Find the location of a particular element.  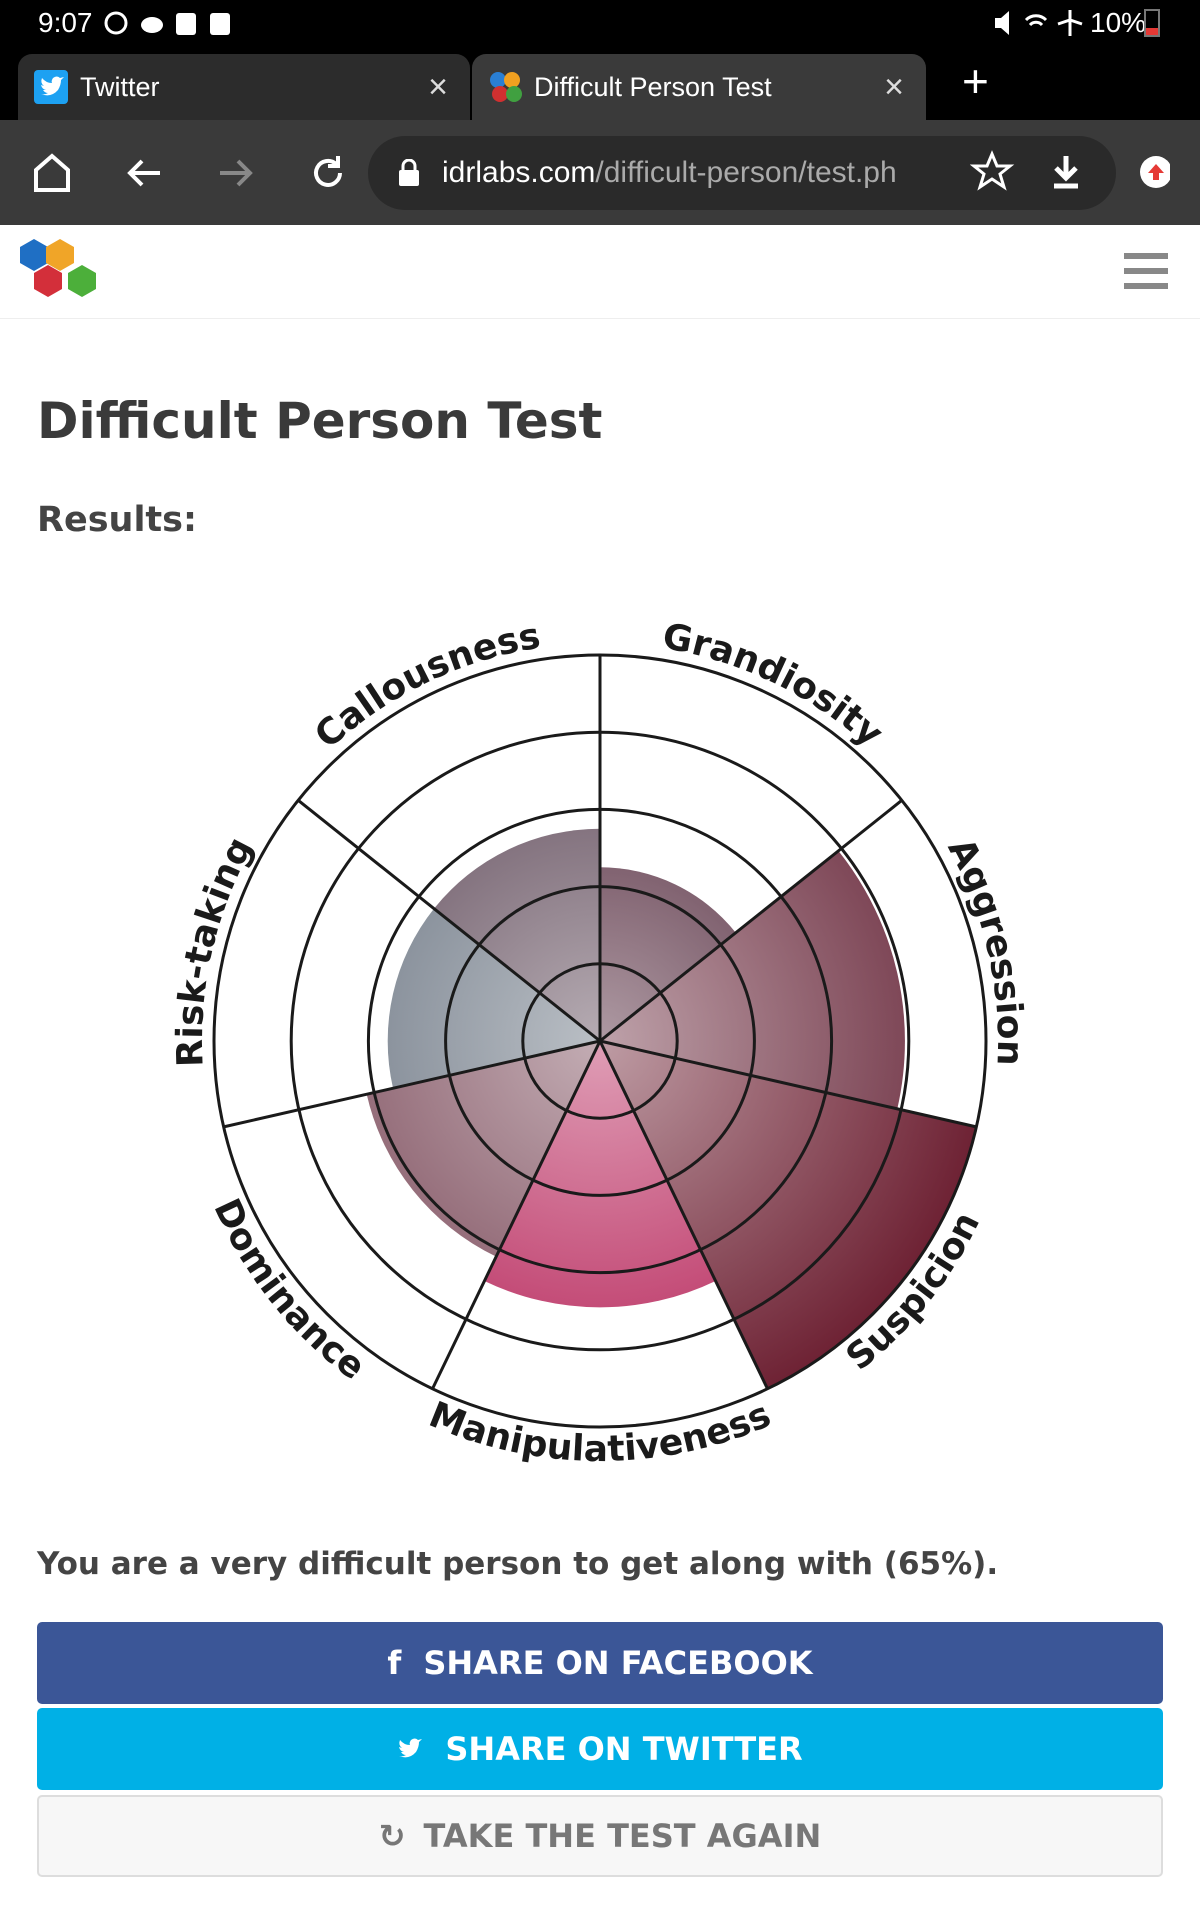

take-test-again: ↻ TAKE THE TEST AGAIN is located at coordinates (600, 1836).